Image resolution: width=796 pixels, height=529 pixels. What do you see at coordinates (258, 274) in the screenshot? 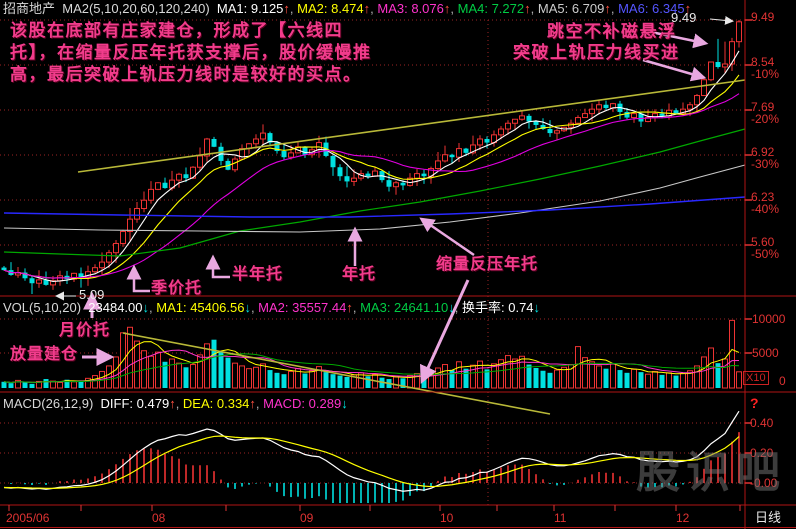
I see `label-halfyear-support: 半年托` at bounding box center [258, 274].